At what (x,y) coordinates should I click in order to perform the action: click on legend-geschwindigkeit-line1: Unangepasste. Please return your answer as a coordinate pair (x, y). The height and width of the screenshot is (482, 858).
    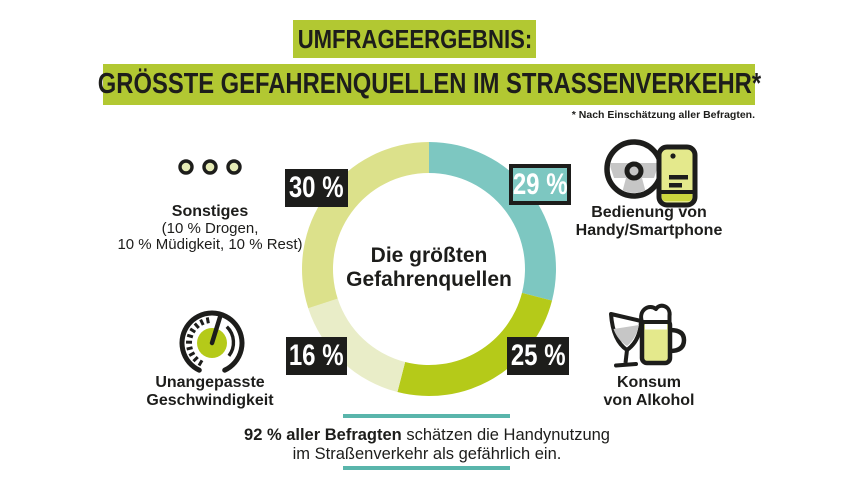
    Looking at the image, I should click on (210, 382).